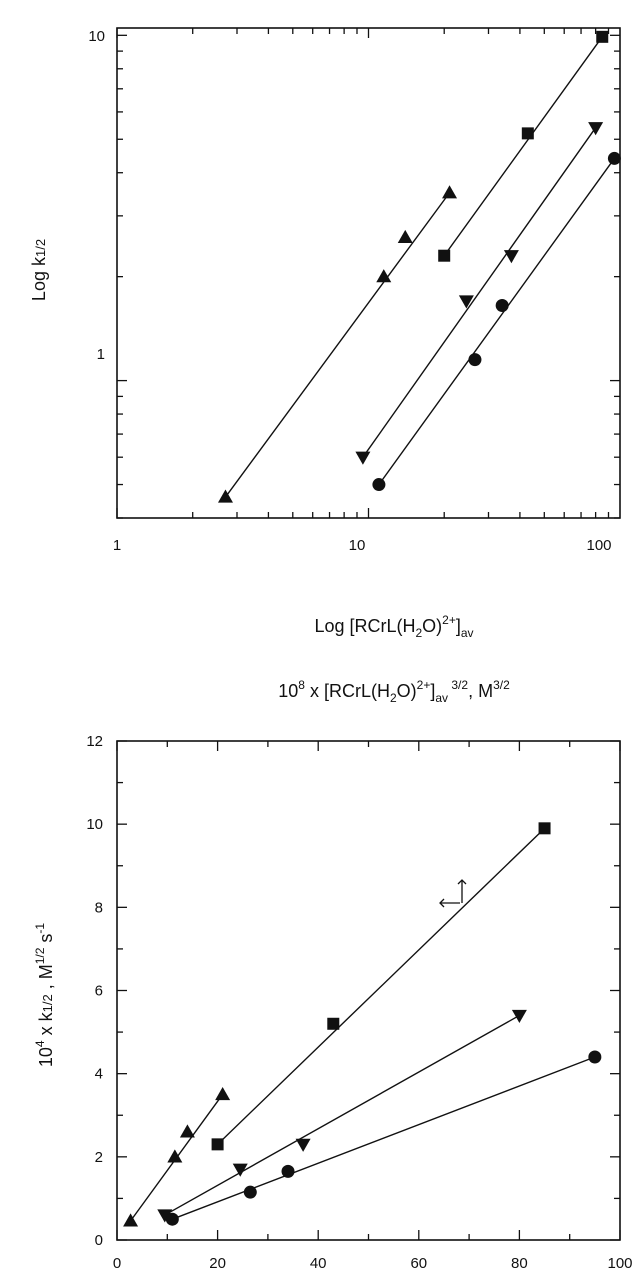 The image size is (639, 1274). Describe the element at coordinates (99, 1157) in the screenshot. I see `y-tick-label-2: 2` at that location.